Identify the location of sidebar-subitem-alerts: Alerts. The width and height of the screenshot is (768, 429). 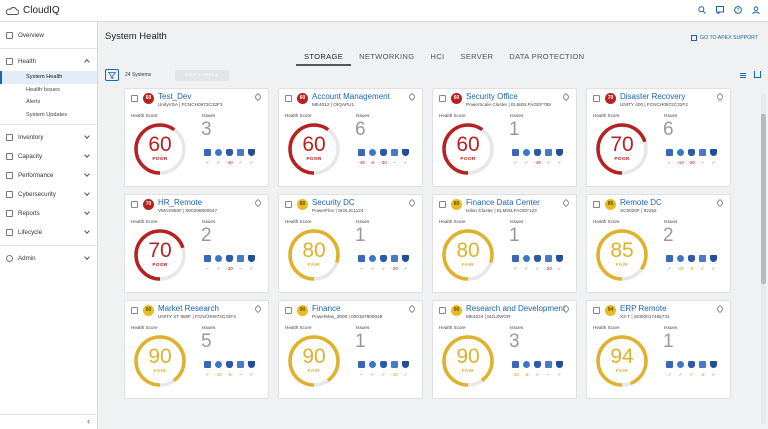
(33, 102).